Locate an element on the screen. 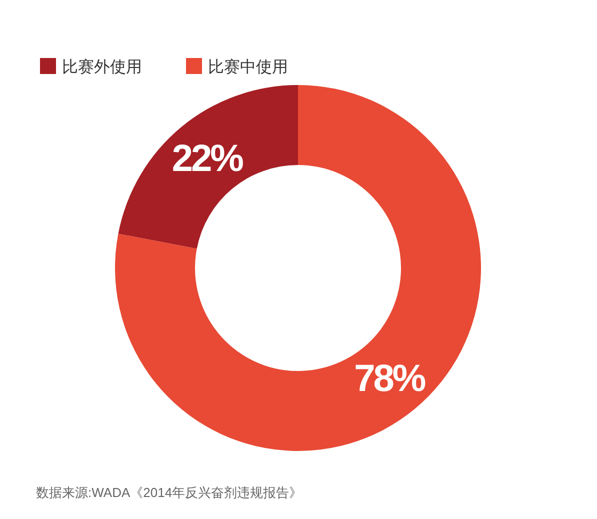  data-label: 22% is located at coordinates (208, 159).